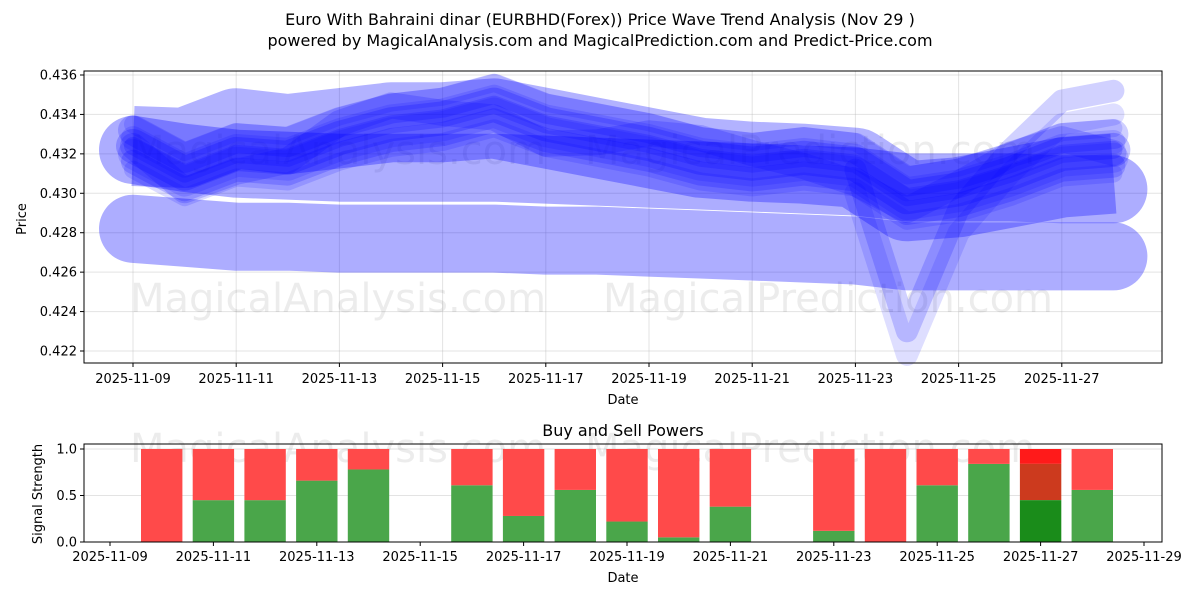 The height and width of the screenshot is (600, 1200). What do you see at coordinates (731, 557) in the screenshot?
I see `signal-x-tick-label: 2025-11-21` at bounding box center [731, 557].